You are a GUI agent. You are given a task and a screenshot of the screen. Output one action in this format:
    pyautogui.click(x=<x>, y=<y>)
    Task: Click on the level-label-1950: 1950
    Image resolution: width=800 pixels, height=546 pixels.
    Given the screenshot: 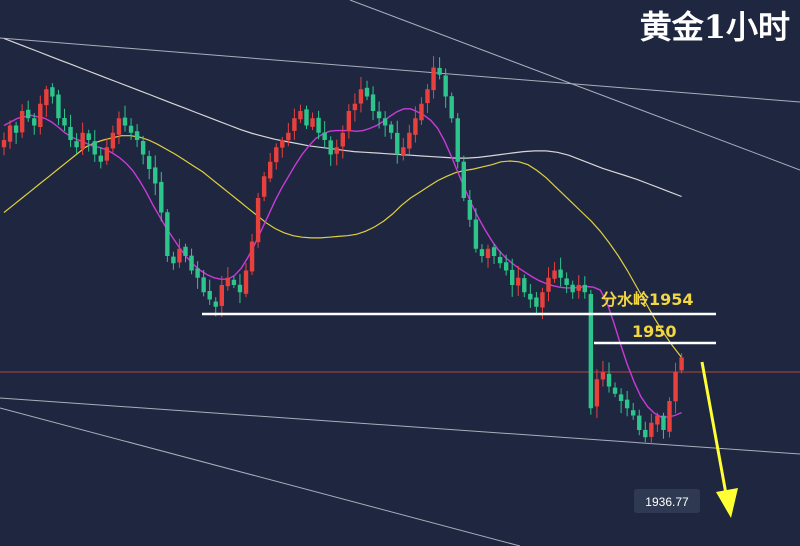 What is the action you would take?
    pyautogui.click(x=654, y=331)
    